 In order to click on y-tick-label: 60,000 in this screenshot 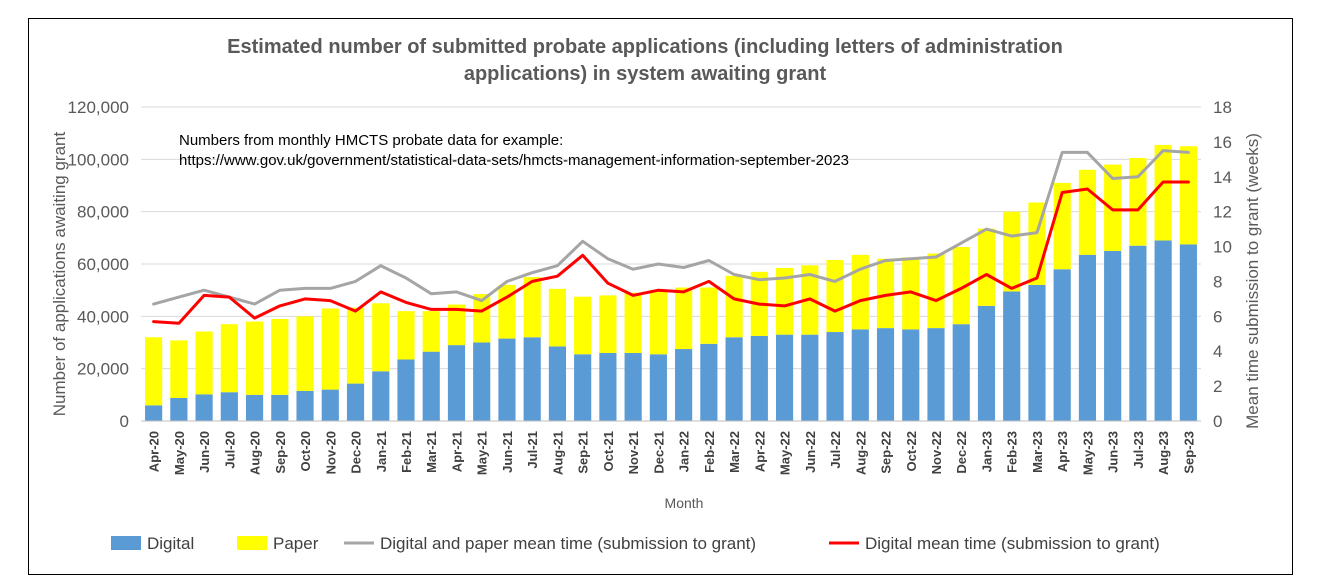, I will do `click(103, 264)`.